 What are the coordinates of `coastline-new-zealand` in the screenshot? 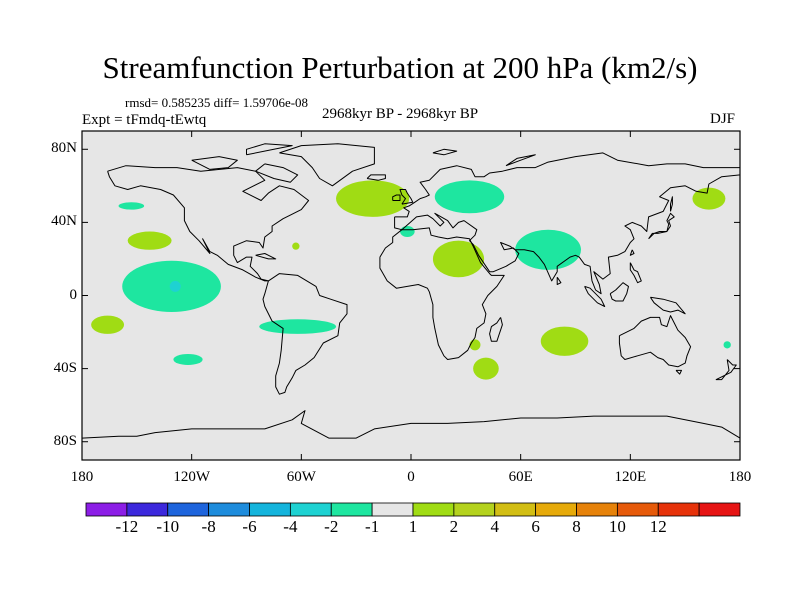 It's located at (726, 370).